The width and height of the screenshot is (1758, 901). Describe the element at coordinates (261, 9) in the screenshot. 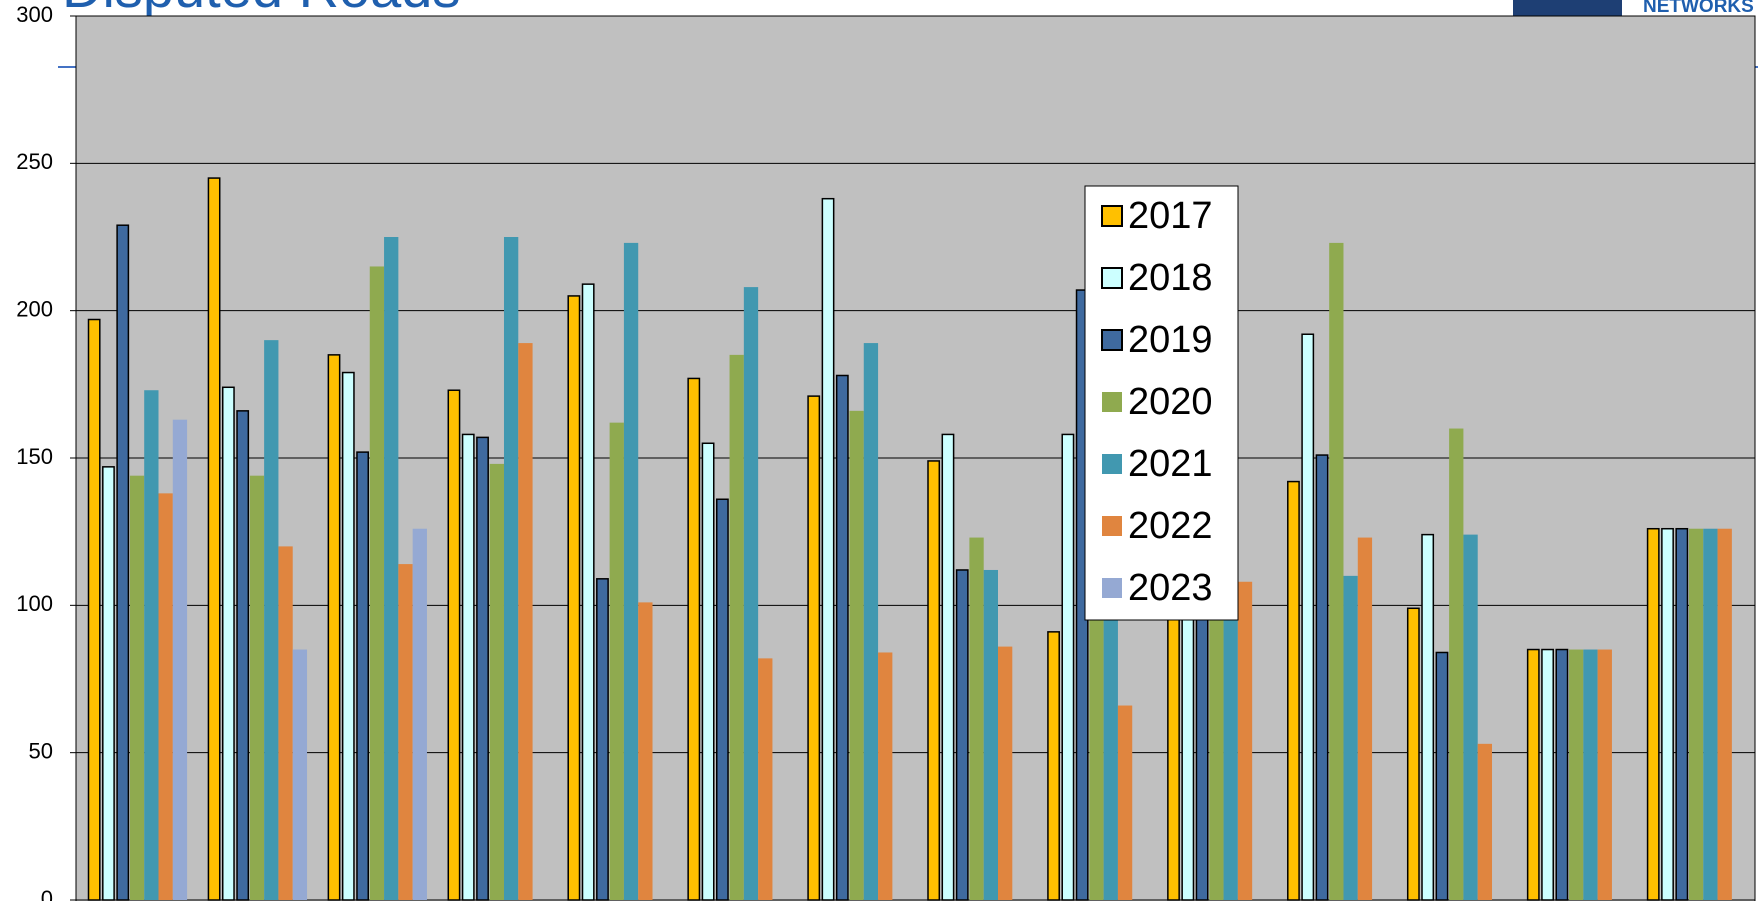

I see `chart-title: Disputed Roads` at that location.